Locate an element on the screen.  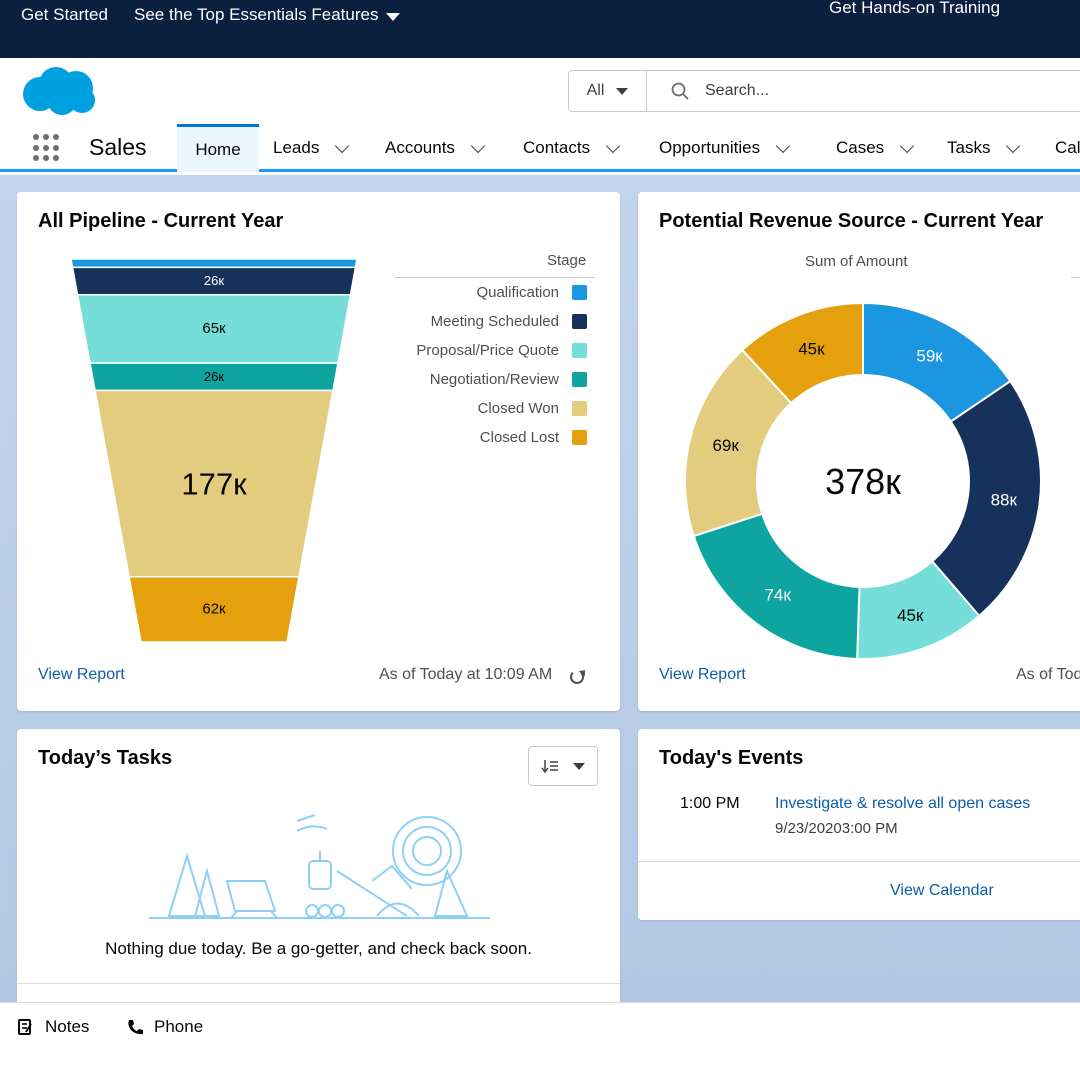
legend-item: Closed Won is located at coordinates (437, 408).